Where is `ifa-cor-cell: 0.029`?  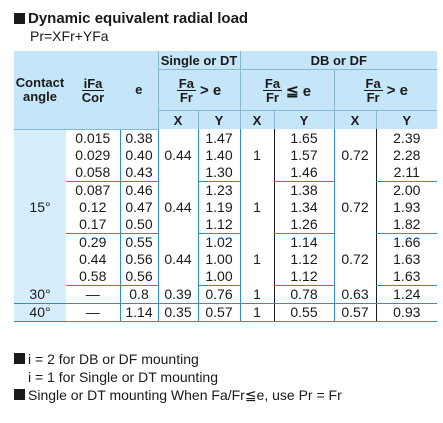 ifa-cor-cell: 0.029 is located at coordinates (93, 155).